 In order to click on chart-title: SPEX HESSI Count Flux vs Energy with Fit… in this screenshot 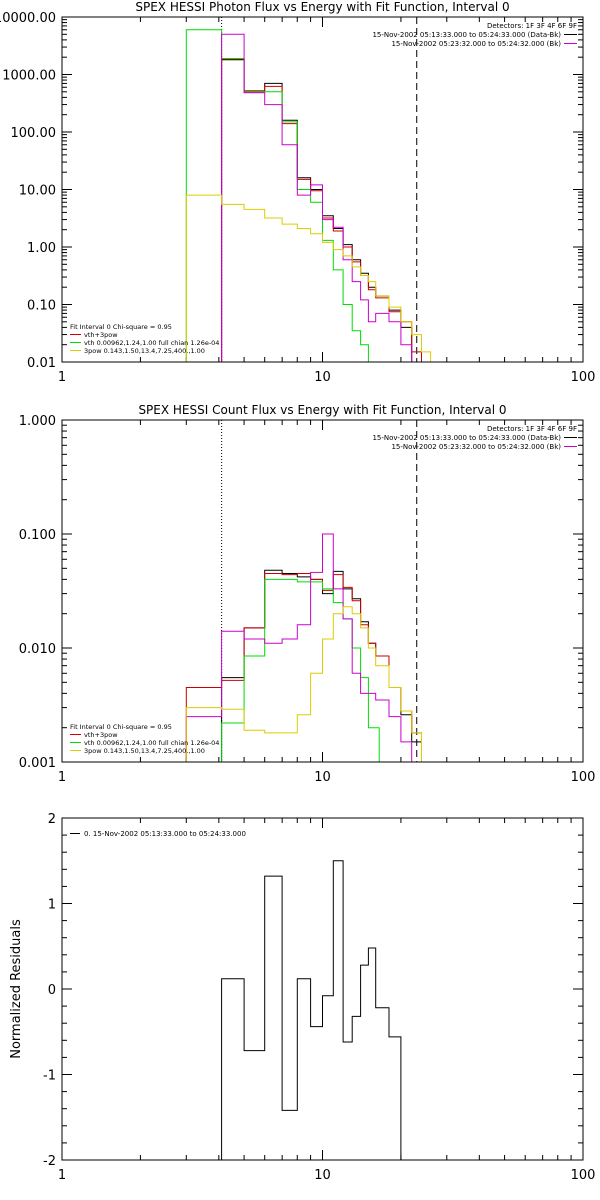, I will do `click(322, 410)`.